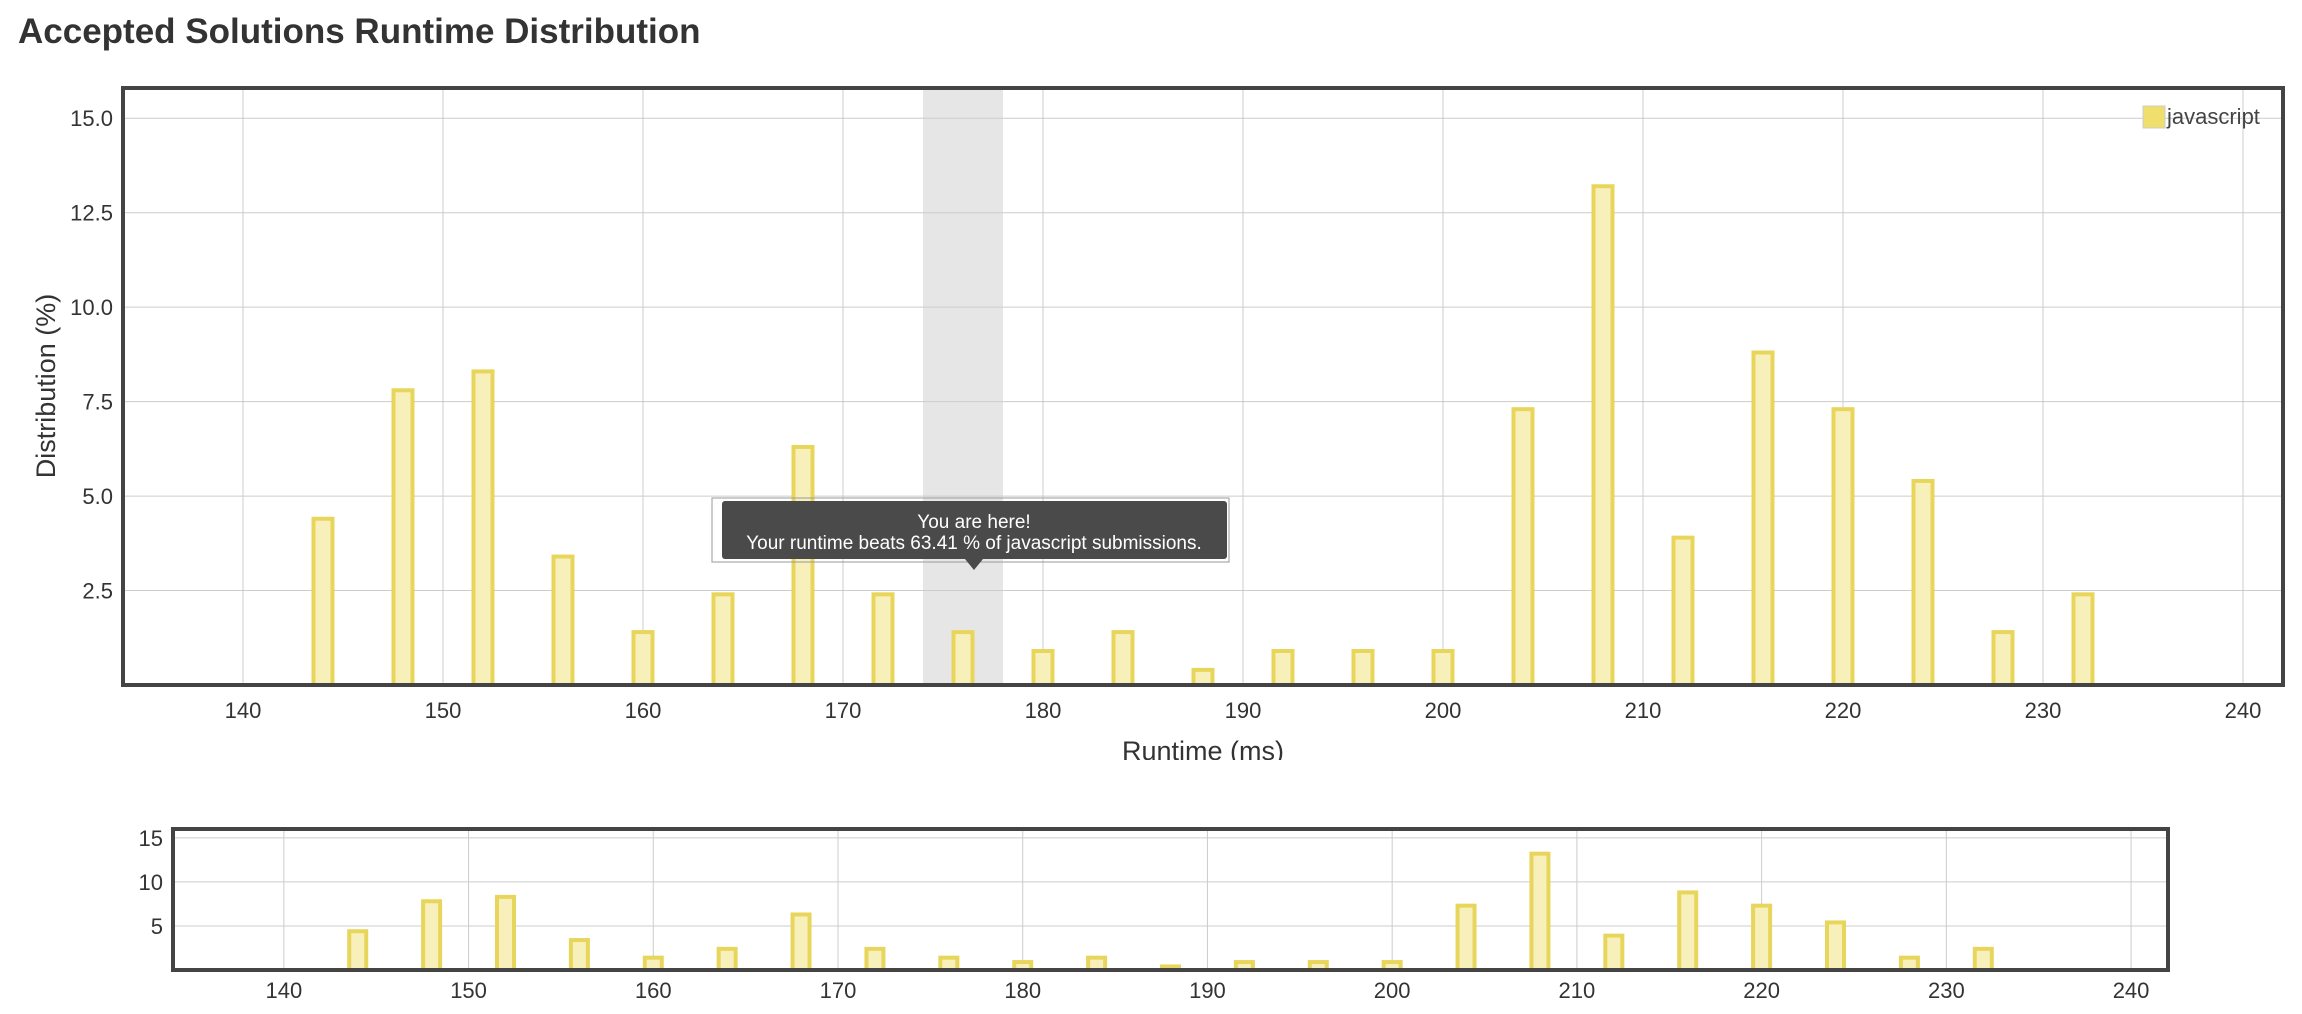  I want to click on y-tick-label: 12.5, so click(91, 213).